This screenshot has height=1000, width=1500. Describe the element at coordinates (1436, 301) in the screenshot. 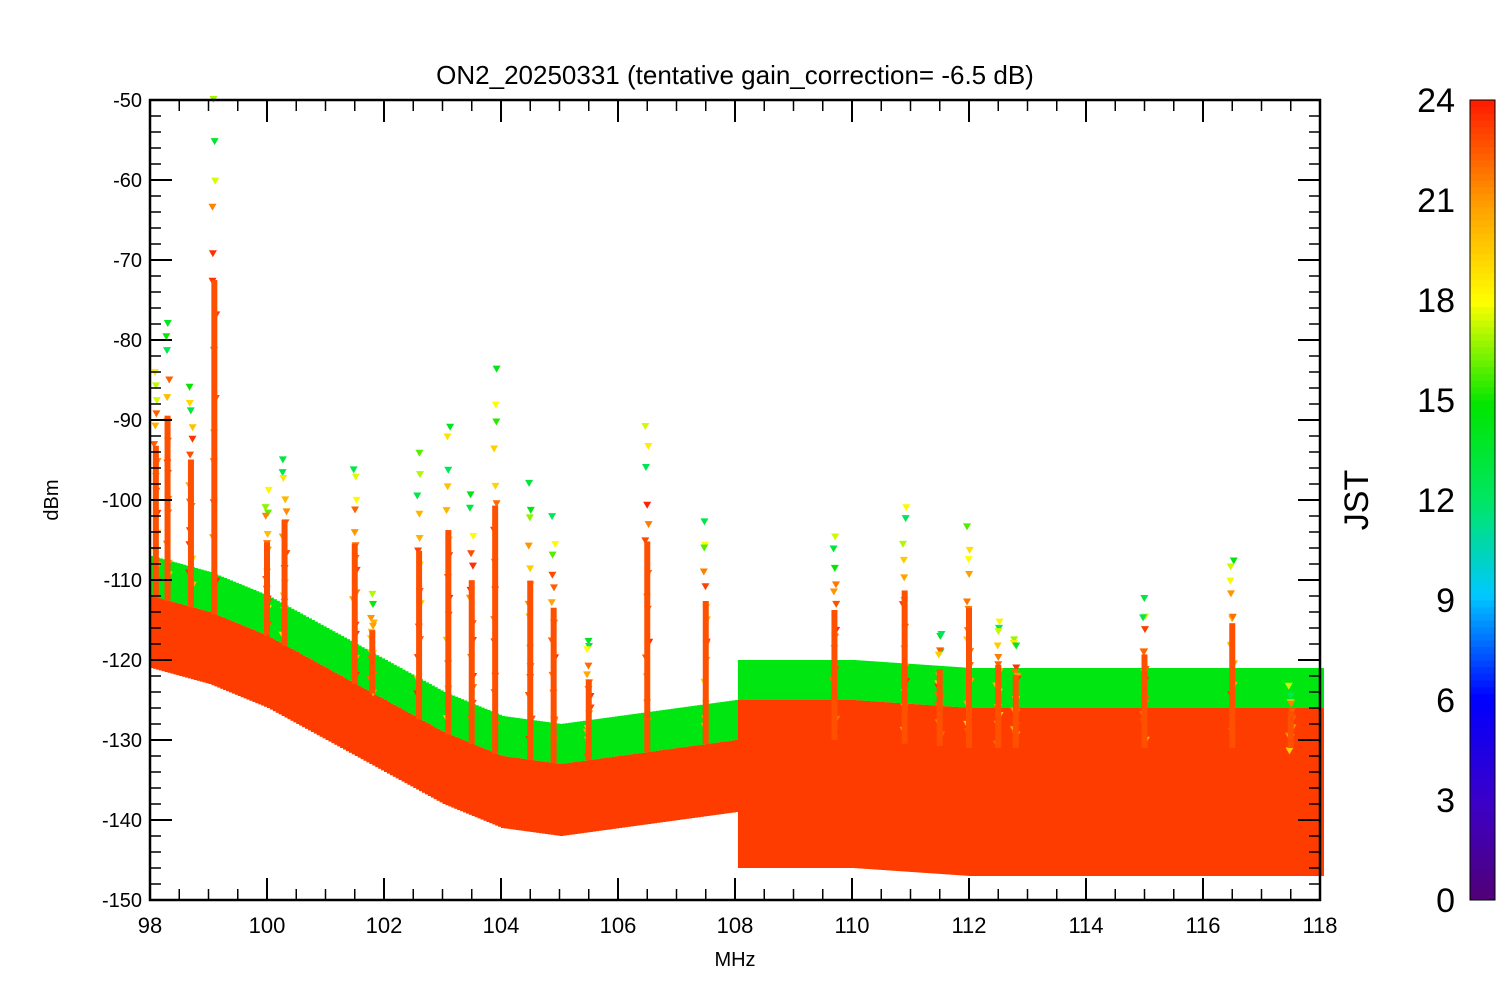

I see `colorbar-tick-label: 18` at that location.